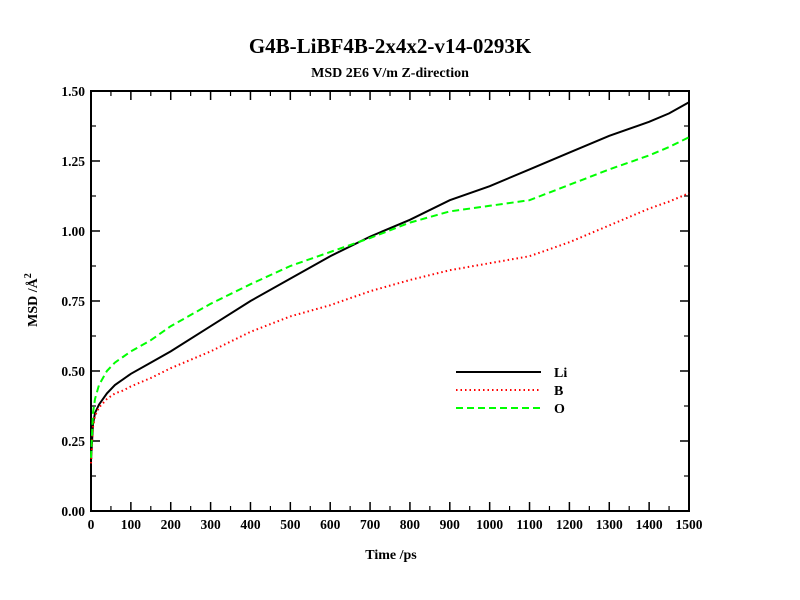  Describe the element at coordinates (91, 524) in the screenshot. I see `x-tick-label: 0` at that location.